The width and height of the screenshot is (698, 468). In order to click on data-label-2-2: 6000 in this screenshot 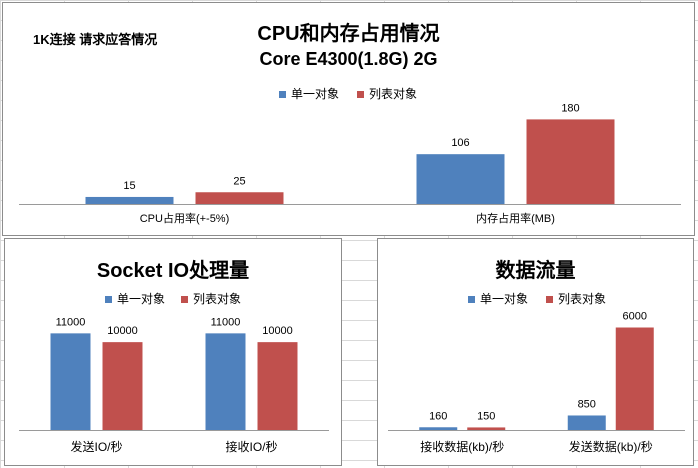, I will do `click(635, 317)`.